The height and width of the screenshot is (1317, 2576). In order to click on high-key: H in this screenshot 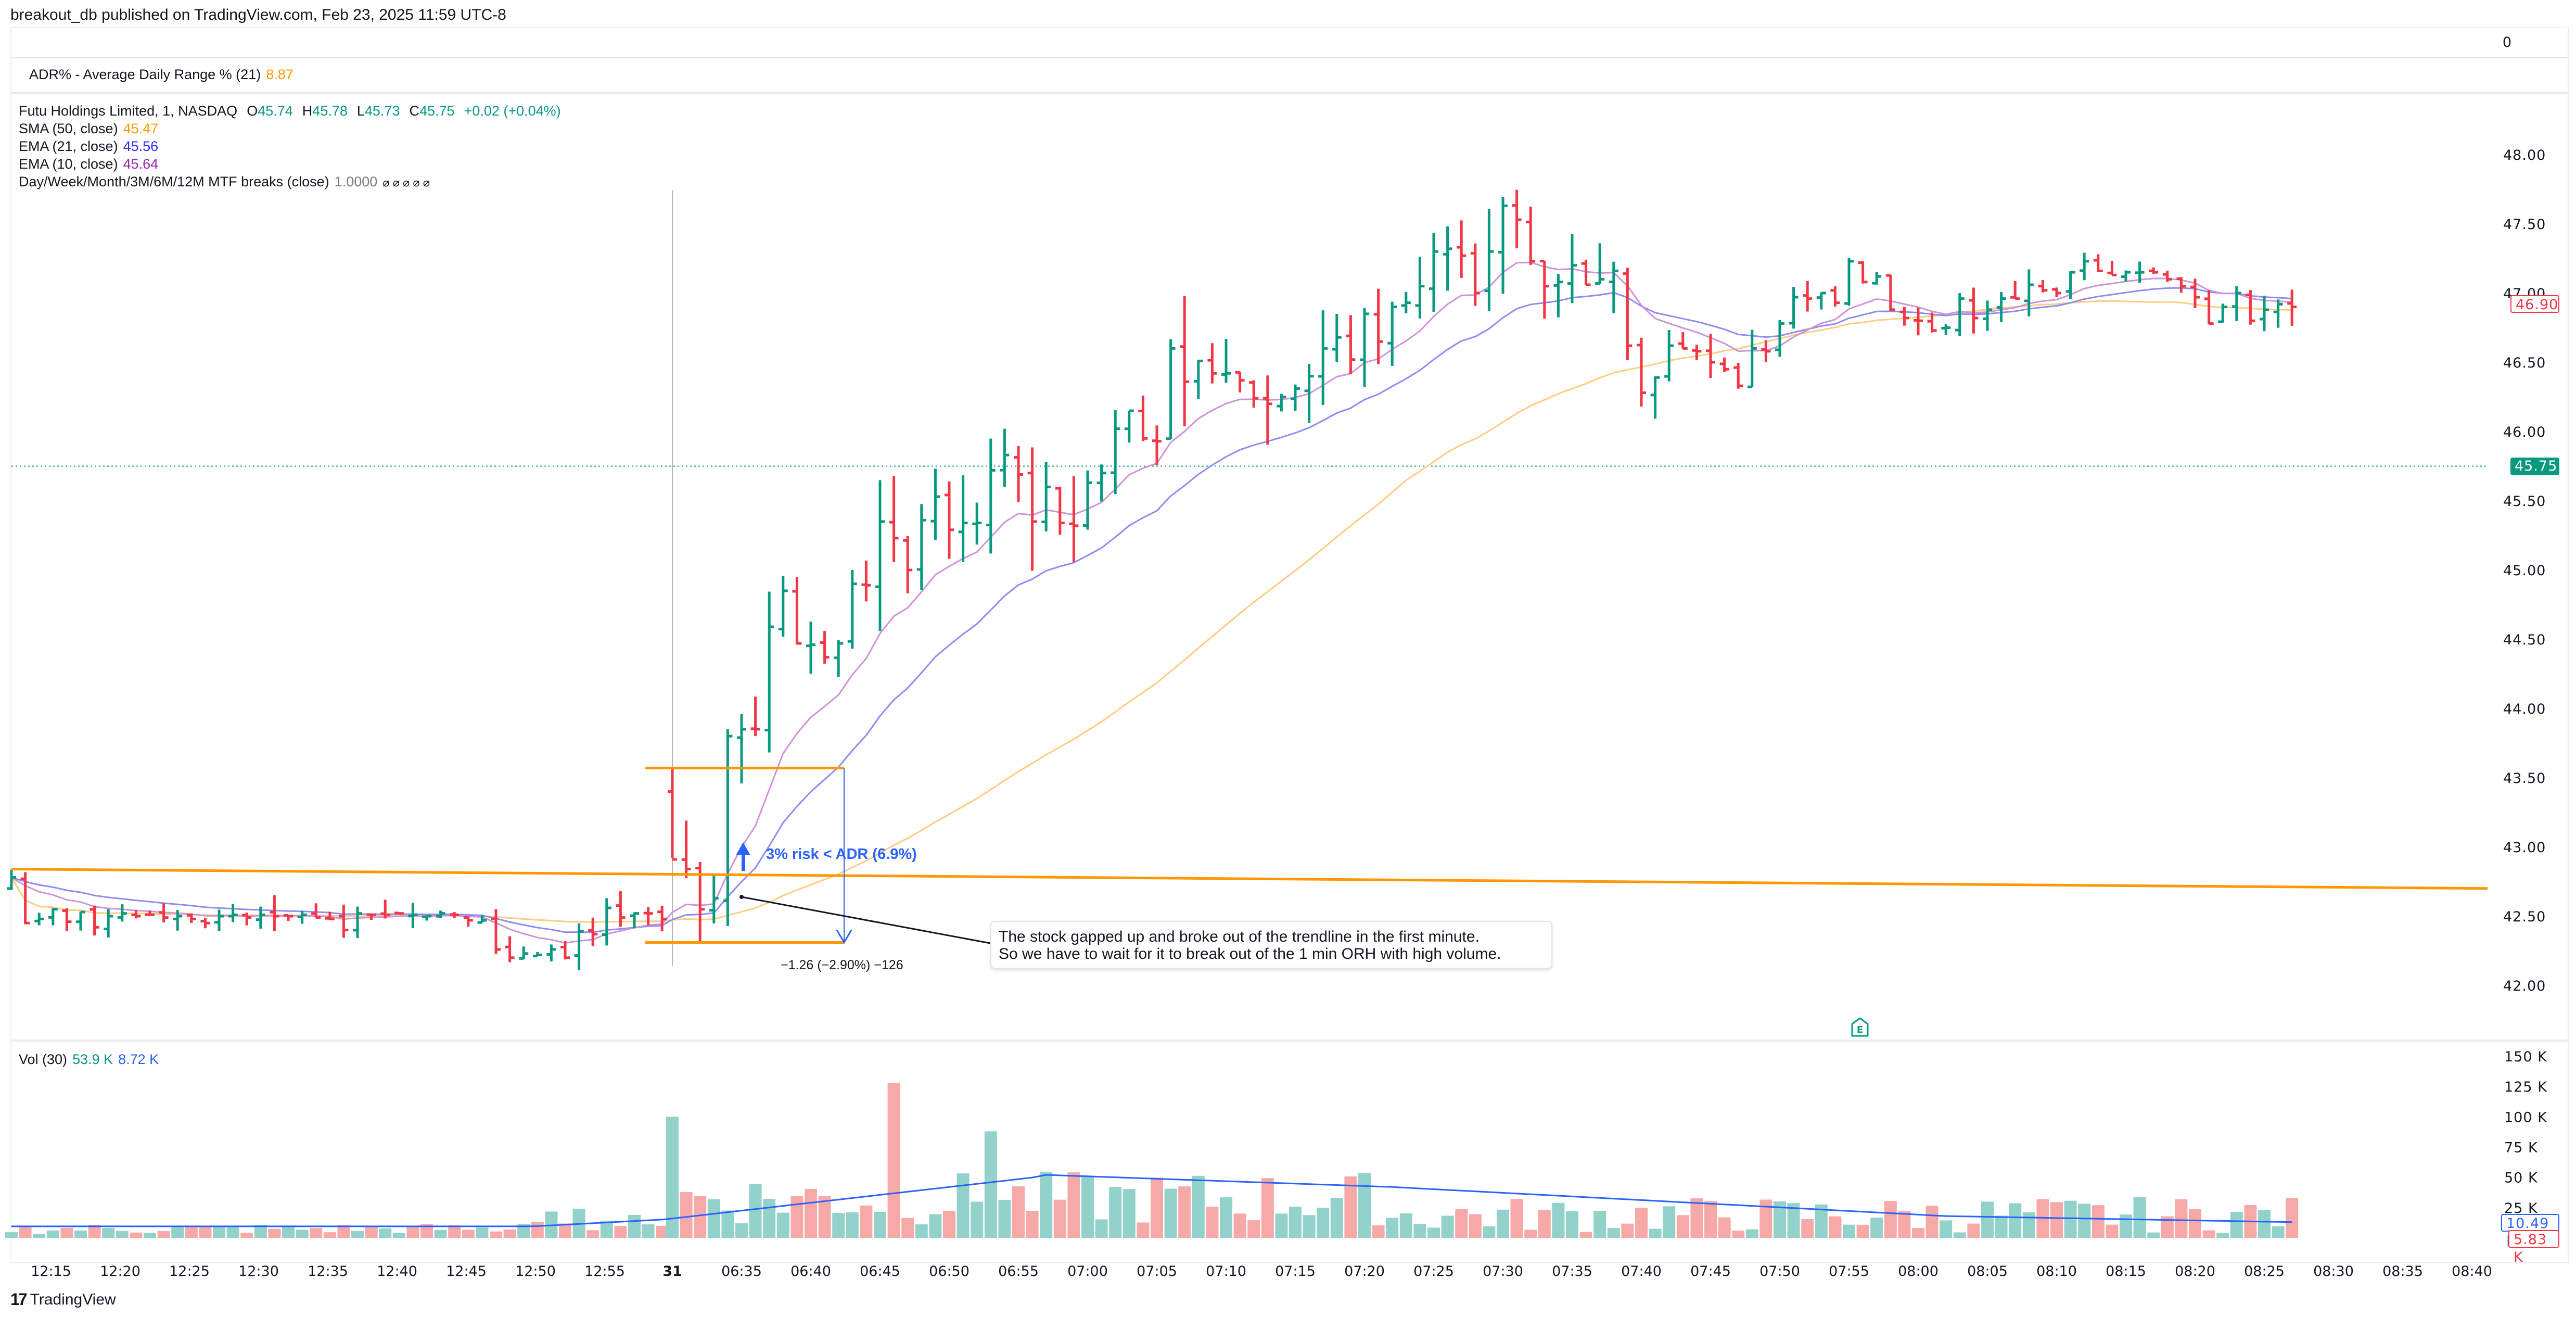, I will do `click(307, 111)`.